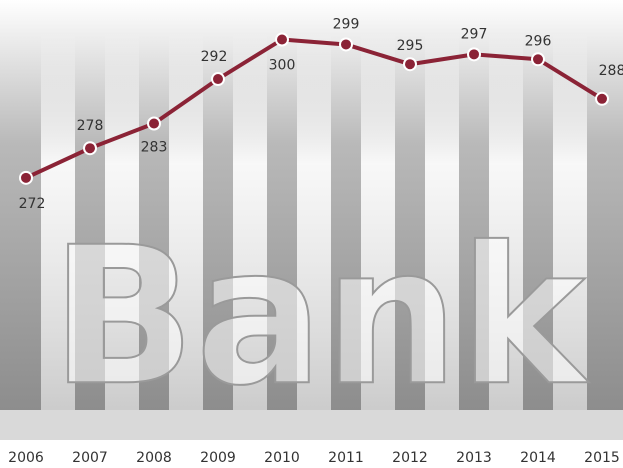 This screenshot has height=468, width=623. I want to click on x-tick-label: 2009, so click(218, 458).